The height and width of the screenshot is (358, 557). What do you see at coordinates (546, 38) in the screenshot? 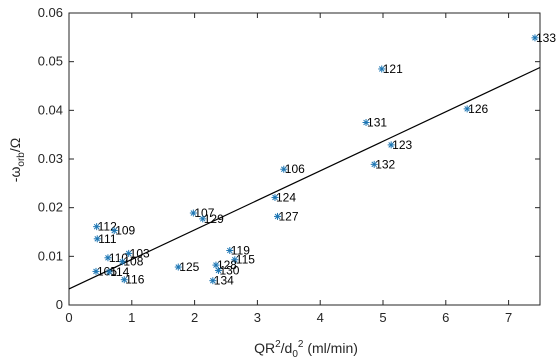
I see `data-point-label: 133` at bounding box center [546, 38].